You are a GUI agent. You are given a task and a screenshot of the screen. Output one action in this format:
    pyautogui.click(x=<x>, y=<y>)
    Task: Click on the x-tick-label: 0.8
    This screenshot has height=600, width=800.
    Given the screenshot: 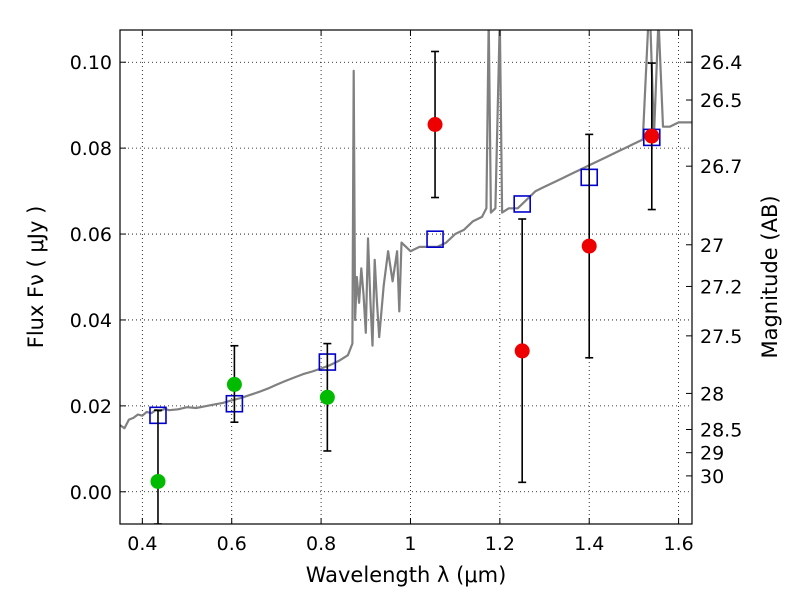 What is the action you would take?
    pyautogui.click(x=321, y=544)
    